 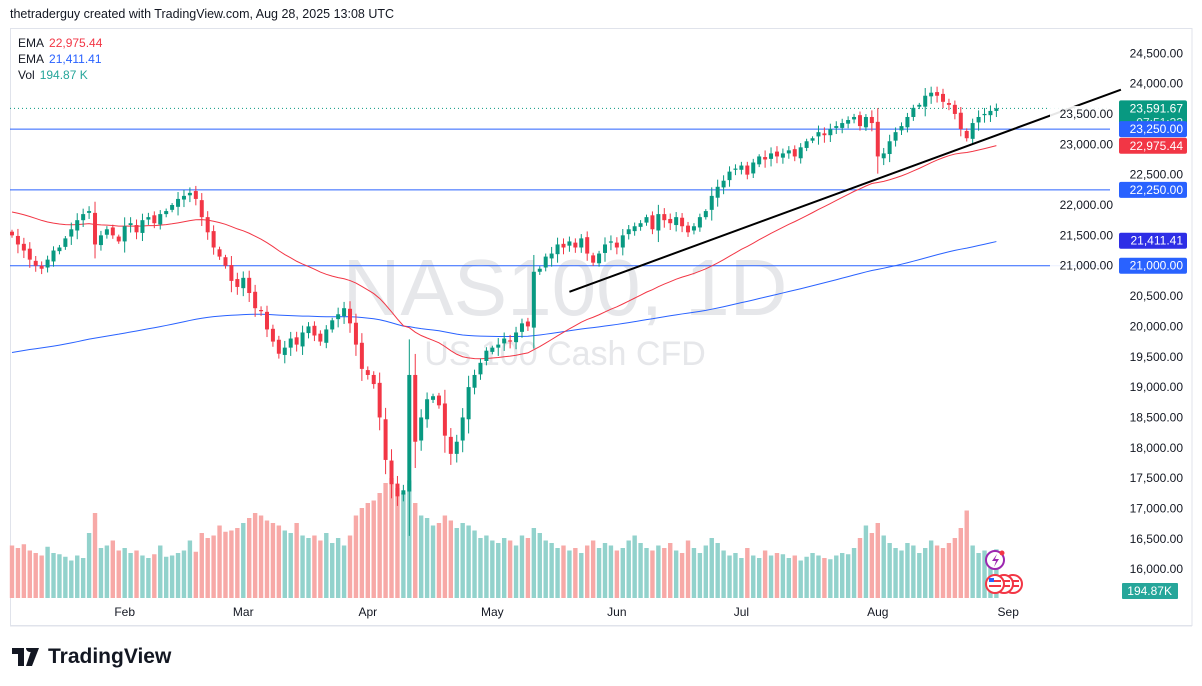 What do you see at coordinates (91, 657) in the screenshot?
I see `tradingview-logo: TradingView` at bounding box center [91, 657].